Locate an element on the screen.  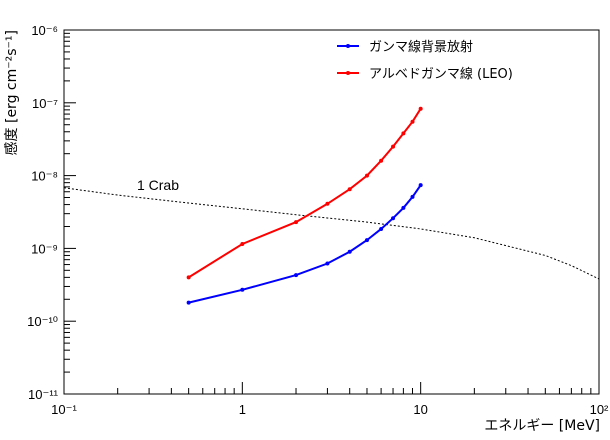
y-tick-label: 10⁻⁹ is located at coordinates (44, 248).